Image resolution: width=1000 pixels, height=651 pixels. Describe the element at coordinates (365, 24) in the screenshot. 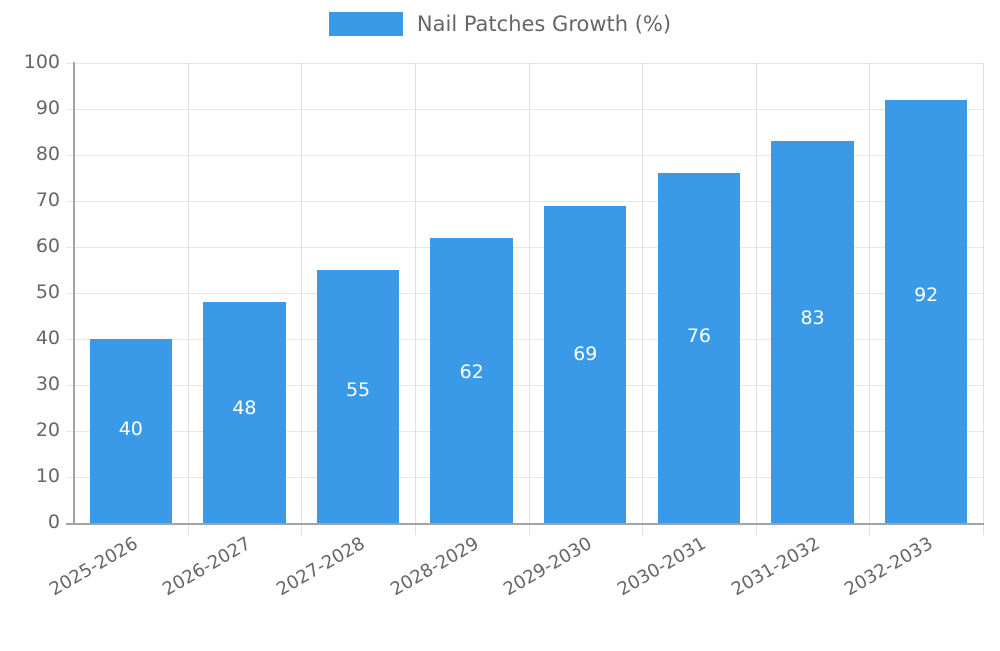

I see `legend-swatch-icon` at that location.